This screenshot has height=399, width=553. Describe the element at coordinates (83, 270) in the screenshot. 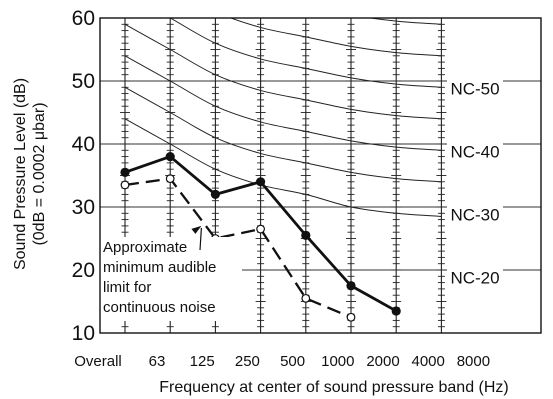

I see `y-tick-label: 20` at that location.